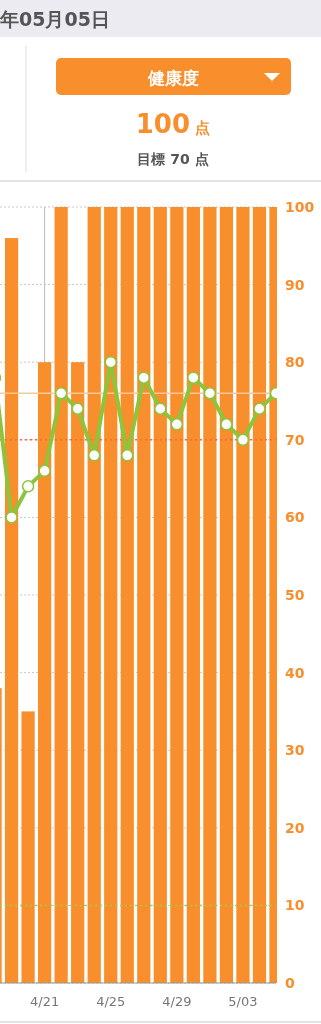  Describe the element at coordinates (295, 517) in the screenshot. I see `y-tick-label: 60` at that location.